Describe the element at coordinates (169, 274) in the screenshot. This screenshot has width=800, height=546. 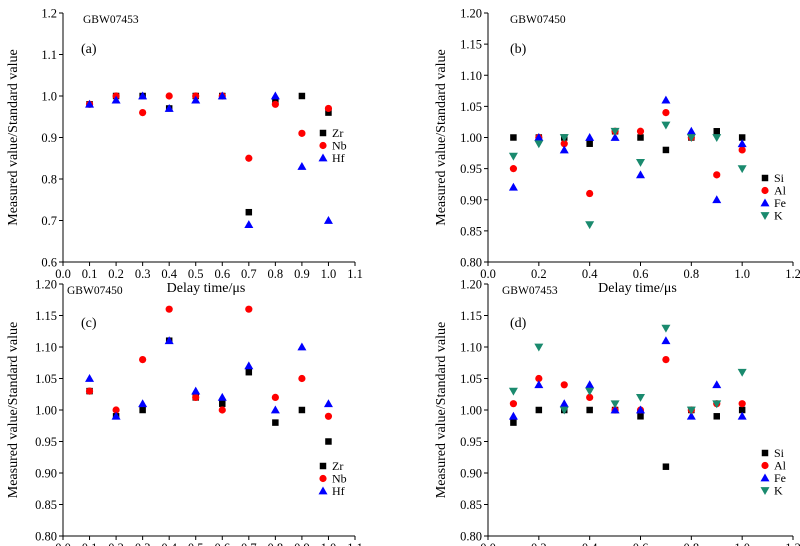
I see `x-tick-label: 0.4` at that location.